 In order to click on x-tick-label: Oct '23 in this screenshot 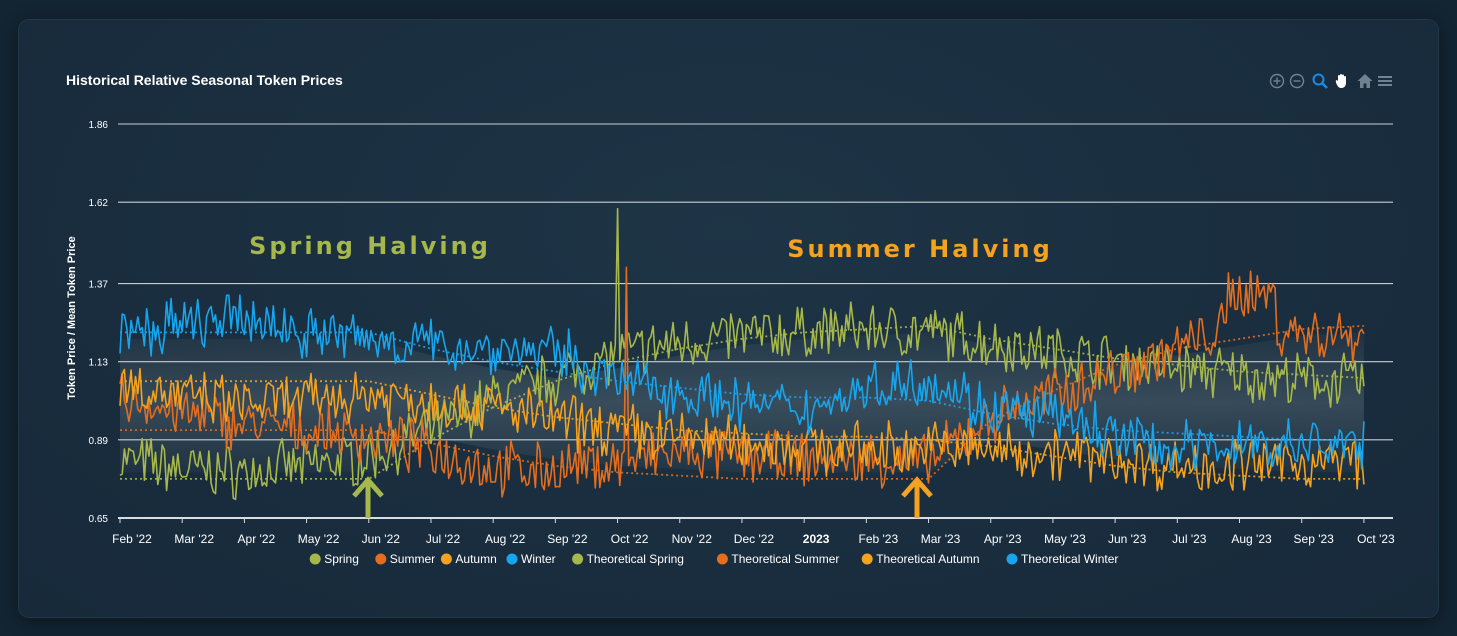, I will do `click(1376, 539)`.